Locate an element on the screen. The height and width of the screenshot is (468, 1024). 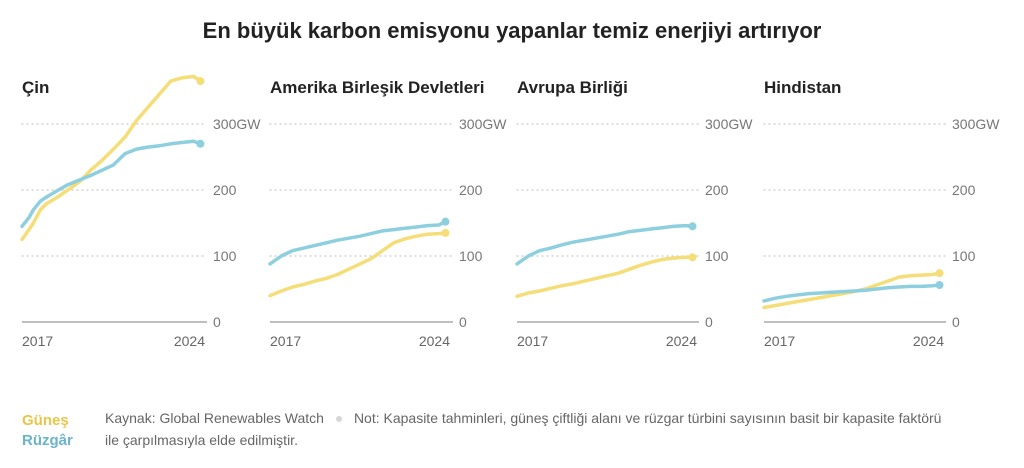
panel-title: Çin is located at coordinates (35, 87).